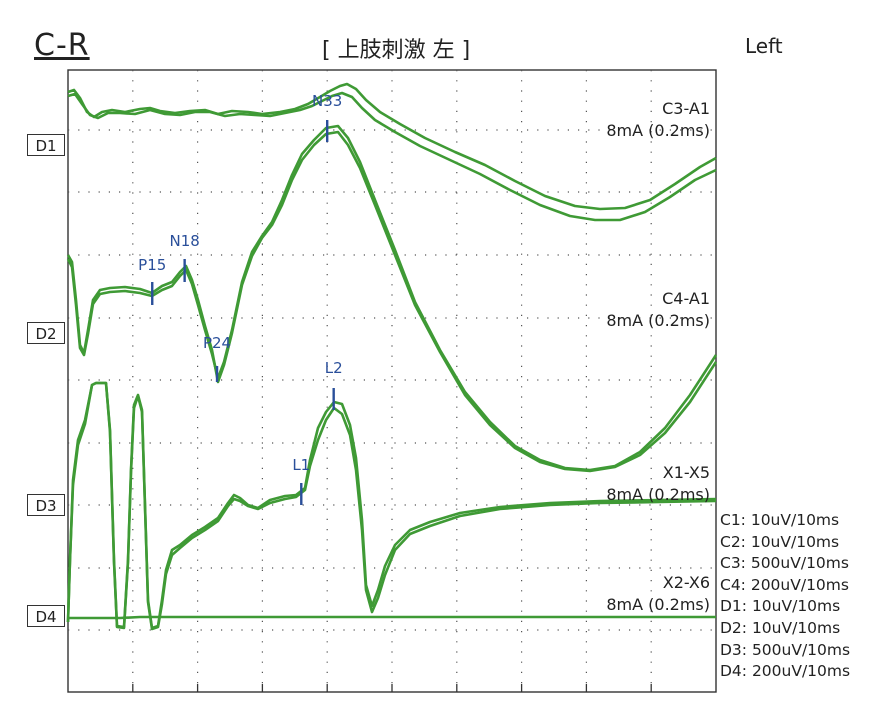  Describe the element at coordinates (184, 241) in the screenshot. I see `marker-label-n18: N18` at that location.